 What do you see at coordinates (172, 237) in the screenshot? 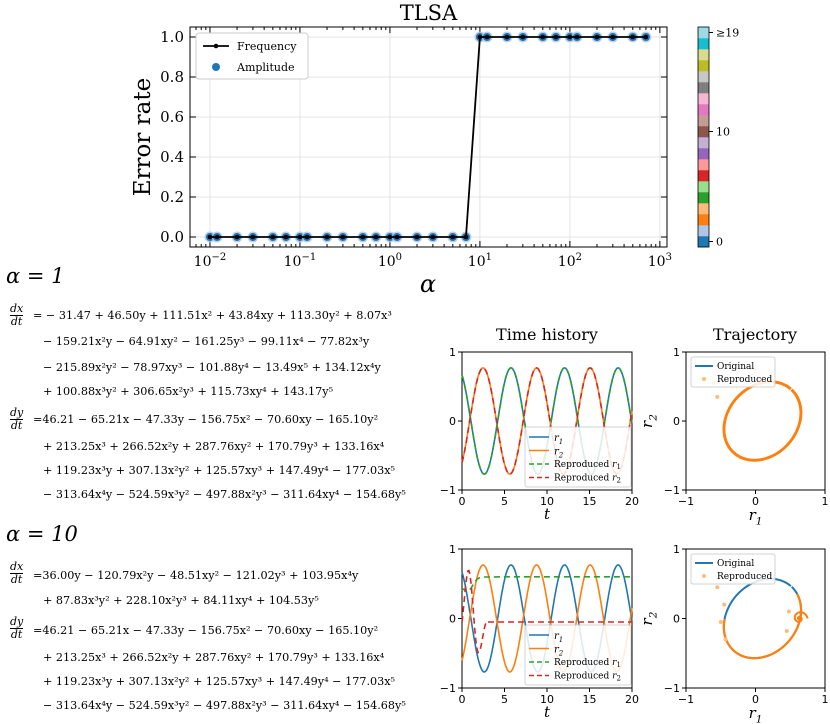
I see `y-tick-label: 0.0` at bounding box center [172, 237].